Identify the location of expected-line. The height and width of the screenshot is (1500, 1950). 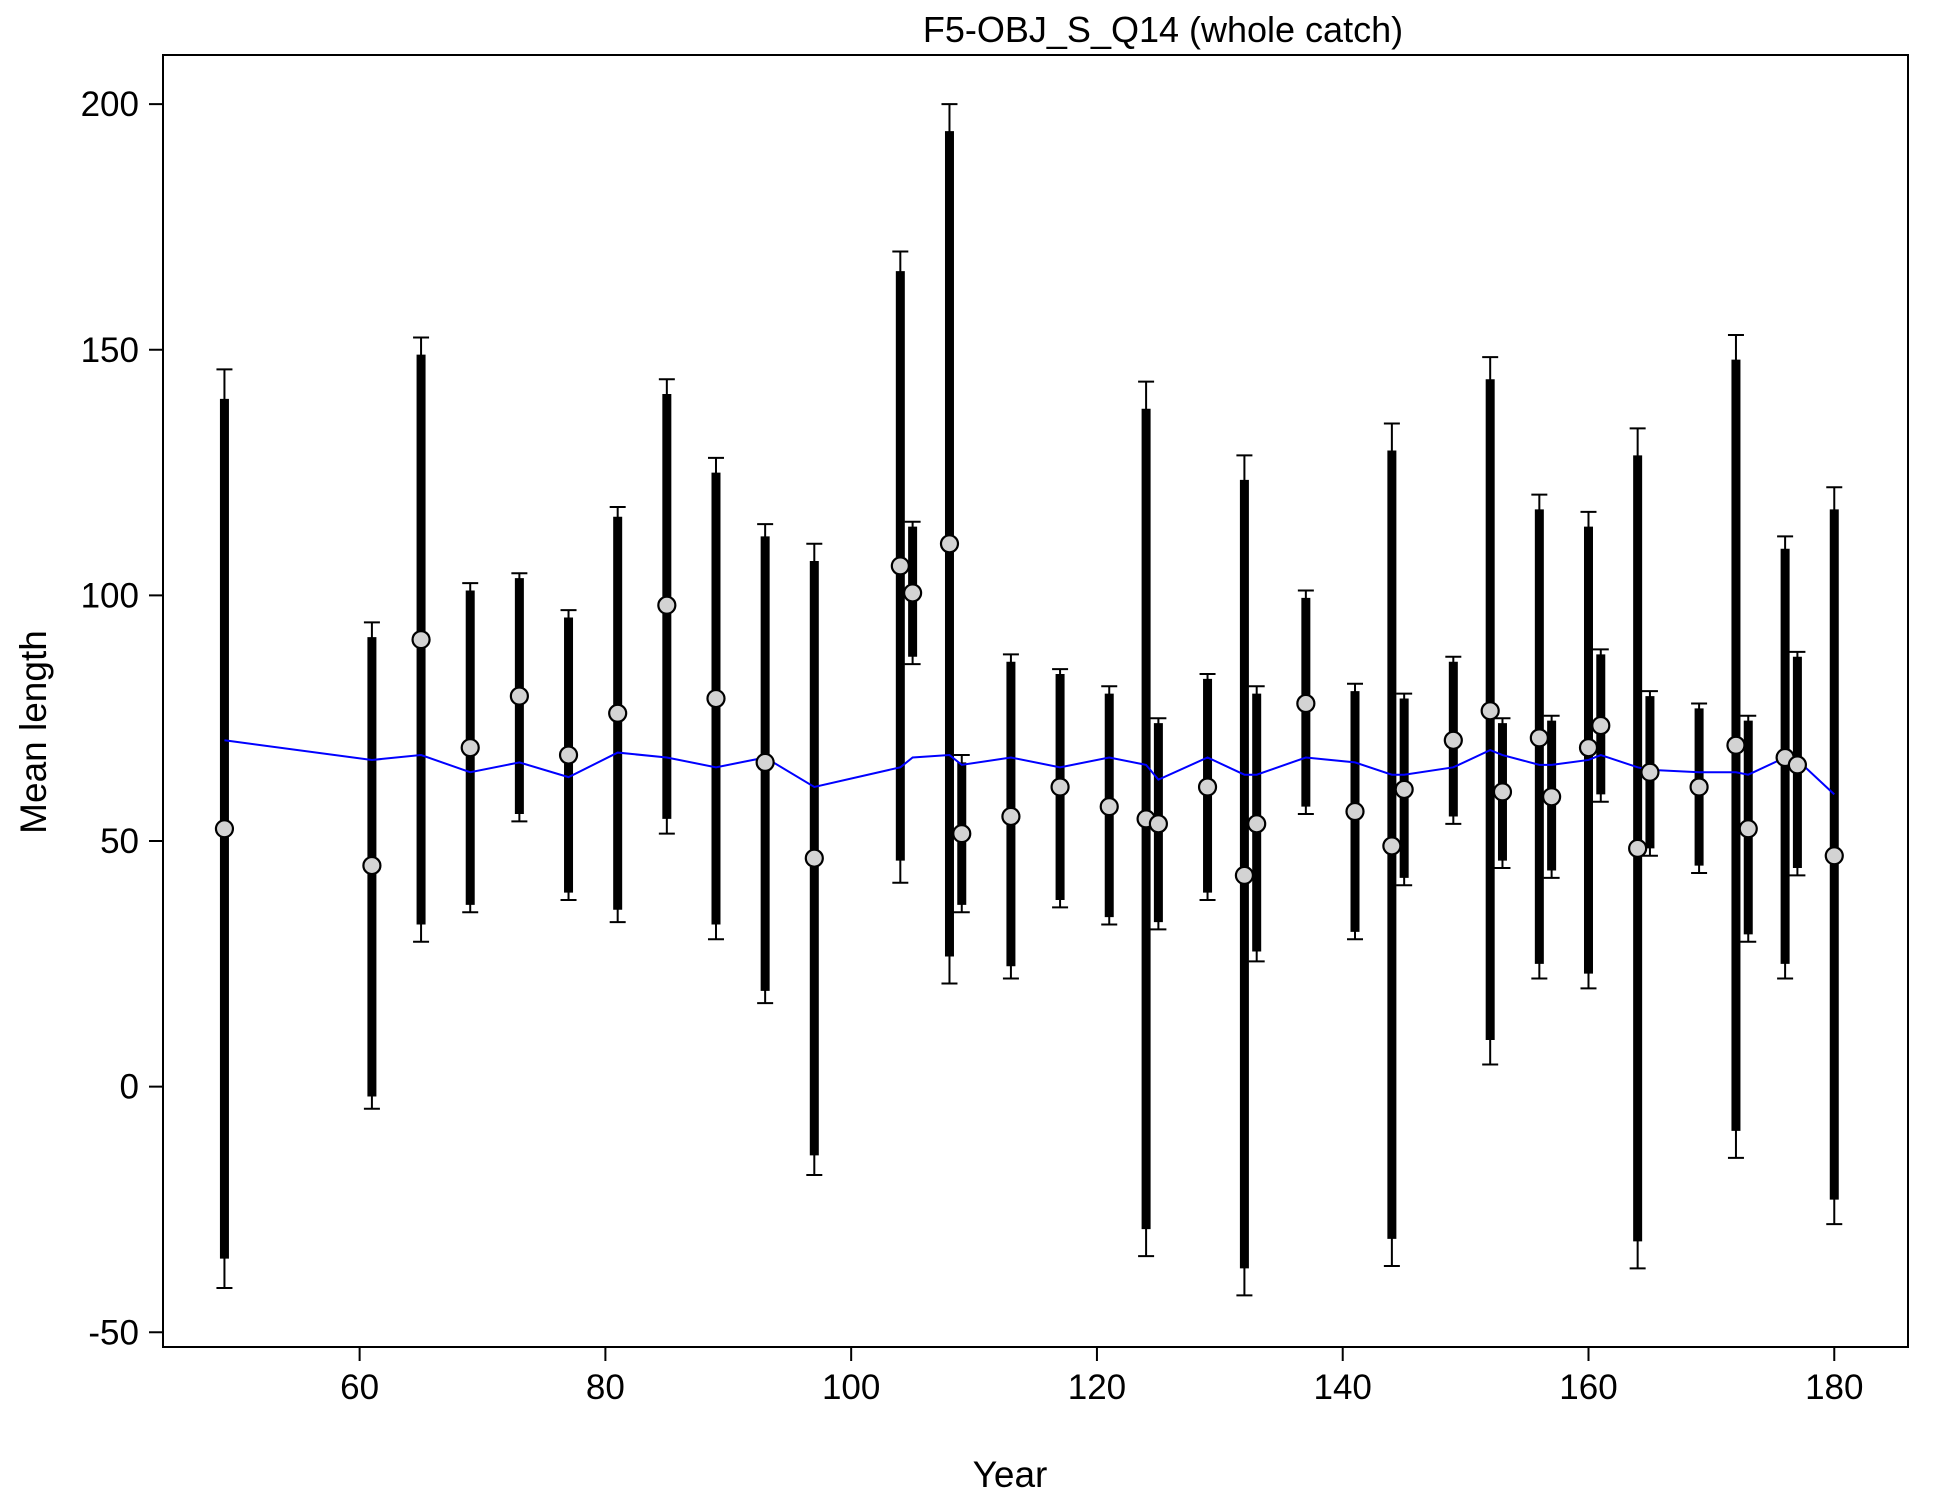
(1029, 767).